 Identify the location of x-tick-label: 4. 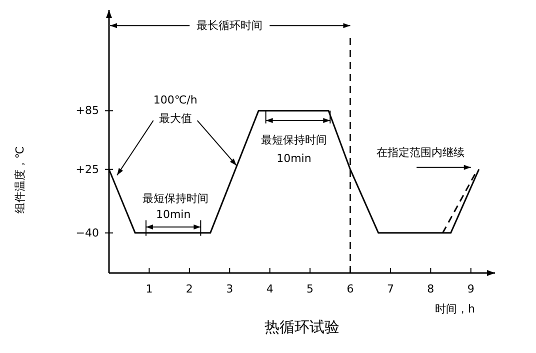
(270, 289).